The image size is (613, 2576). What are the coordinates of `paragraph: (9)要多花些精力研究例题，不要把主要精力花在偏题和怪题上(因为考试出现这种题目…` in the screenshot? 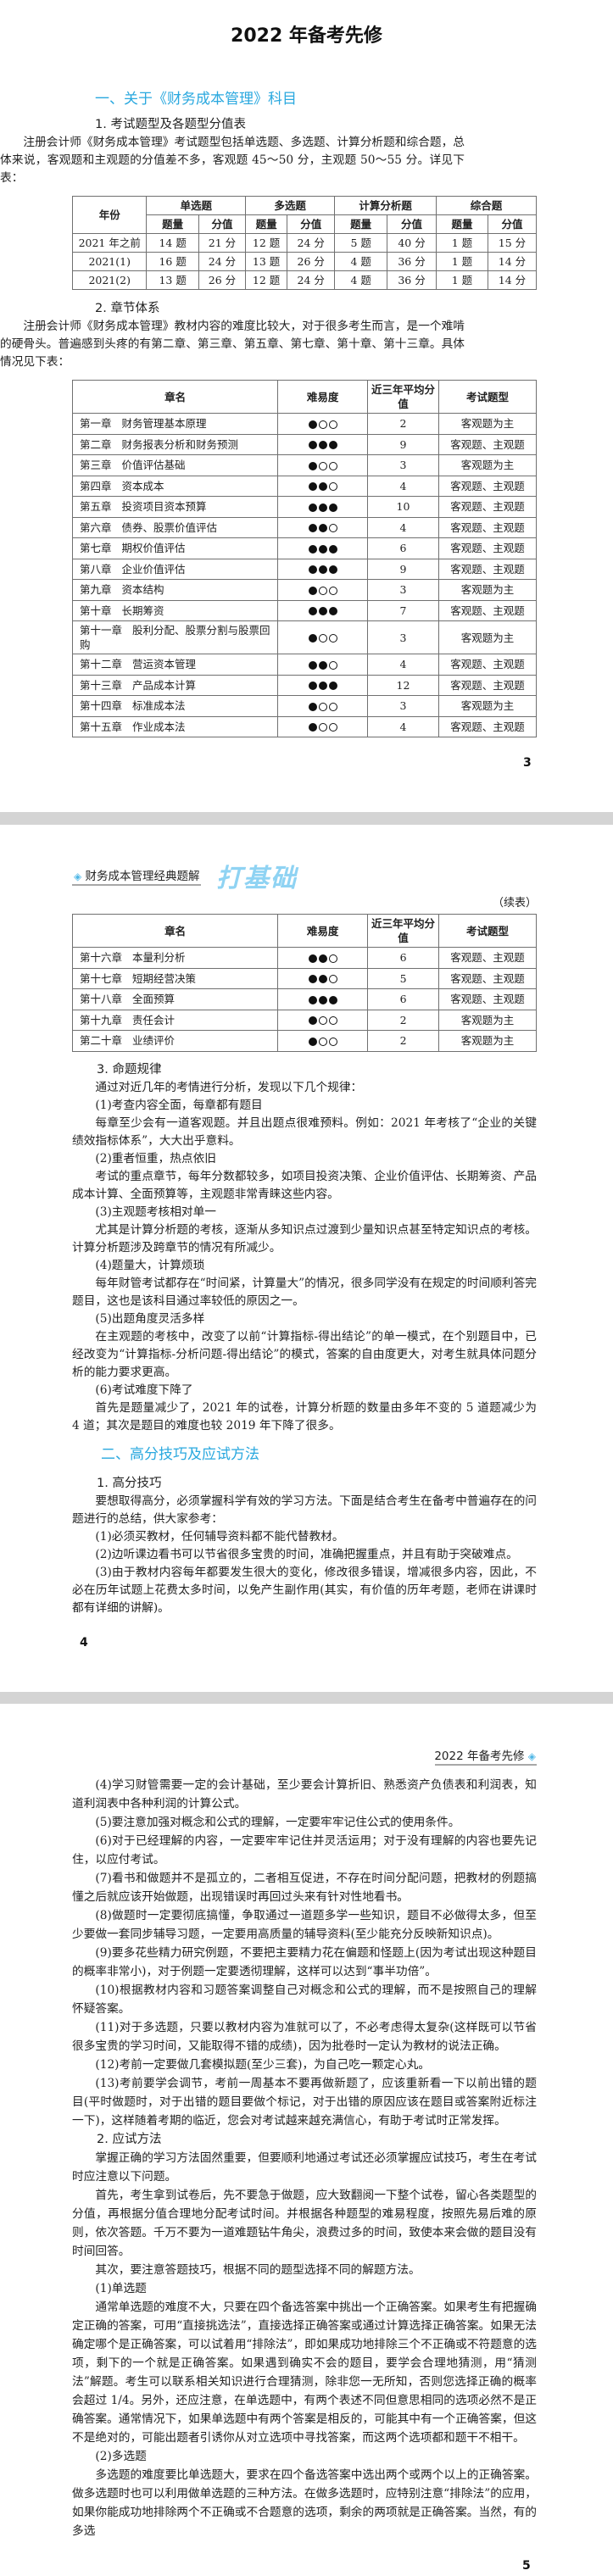 It's located at (304, 1961).